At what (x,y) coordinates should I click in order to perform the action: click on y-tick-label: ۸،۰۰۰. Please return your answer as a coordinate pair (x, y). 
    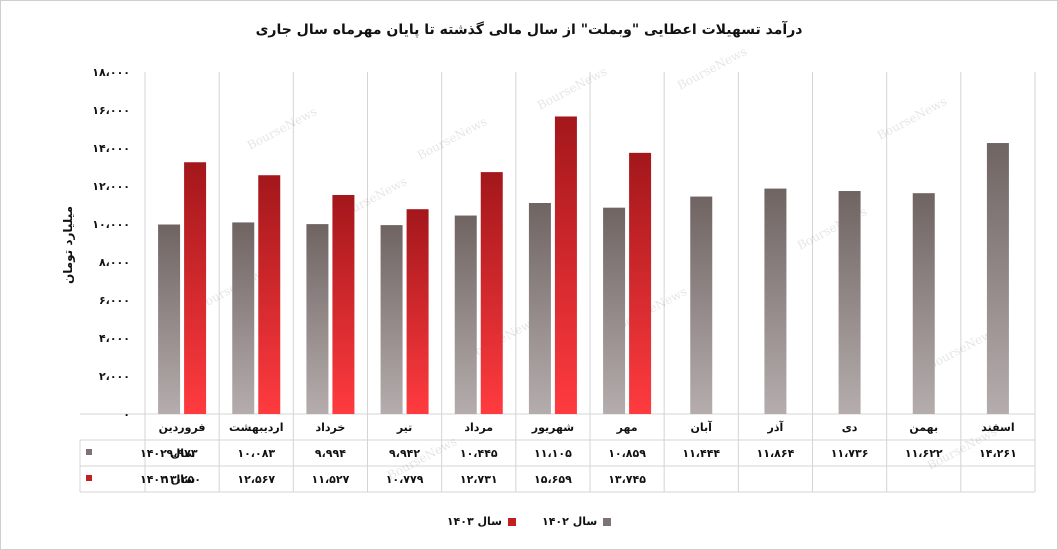
    Looking at the image, I should click on (114, 262).